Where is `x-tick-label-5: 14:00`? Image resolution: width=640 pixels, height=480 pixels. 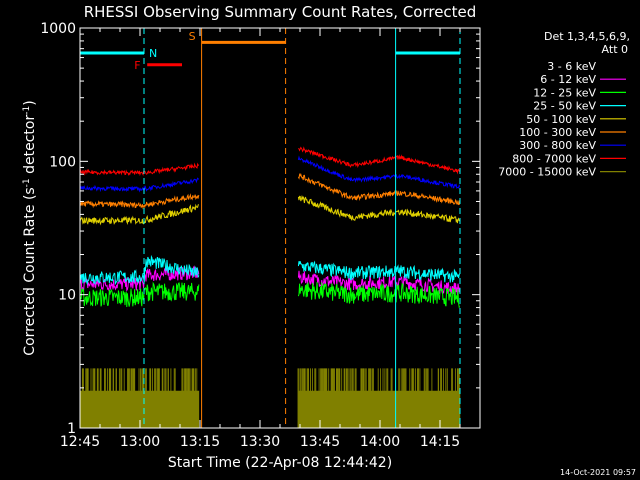
x-tick-label-5: 14:00 is located at coordinates (380, 442).